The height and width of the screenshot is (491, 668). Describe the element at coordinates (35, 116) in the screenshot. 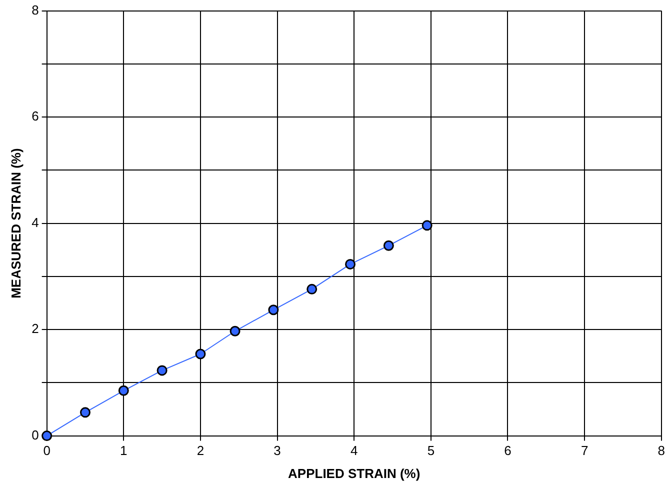

I see `y-tick-label: 6` at that location.